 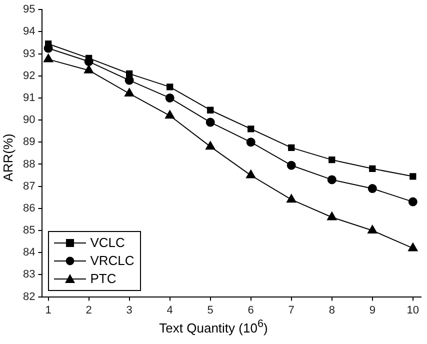 What do you see at coordinates (29, 274) in the screenshot?
I see `y-tick-label: 83` at bounding box center [29, 274].